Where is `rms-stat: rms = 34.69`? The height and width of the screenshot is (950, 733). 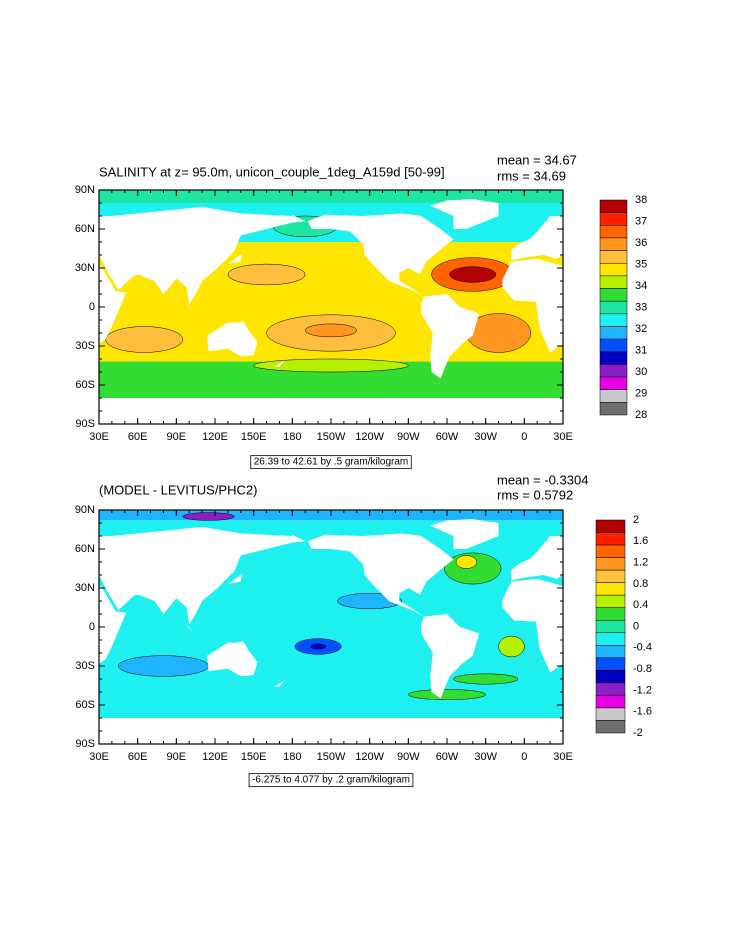 rms-stat: rms = 34.69 is located at coordinates (531, 175).